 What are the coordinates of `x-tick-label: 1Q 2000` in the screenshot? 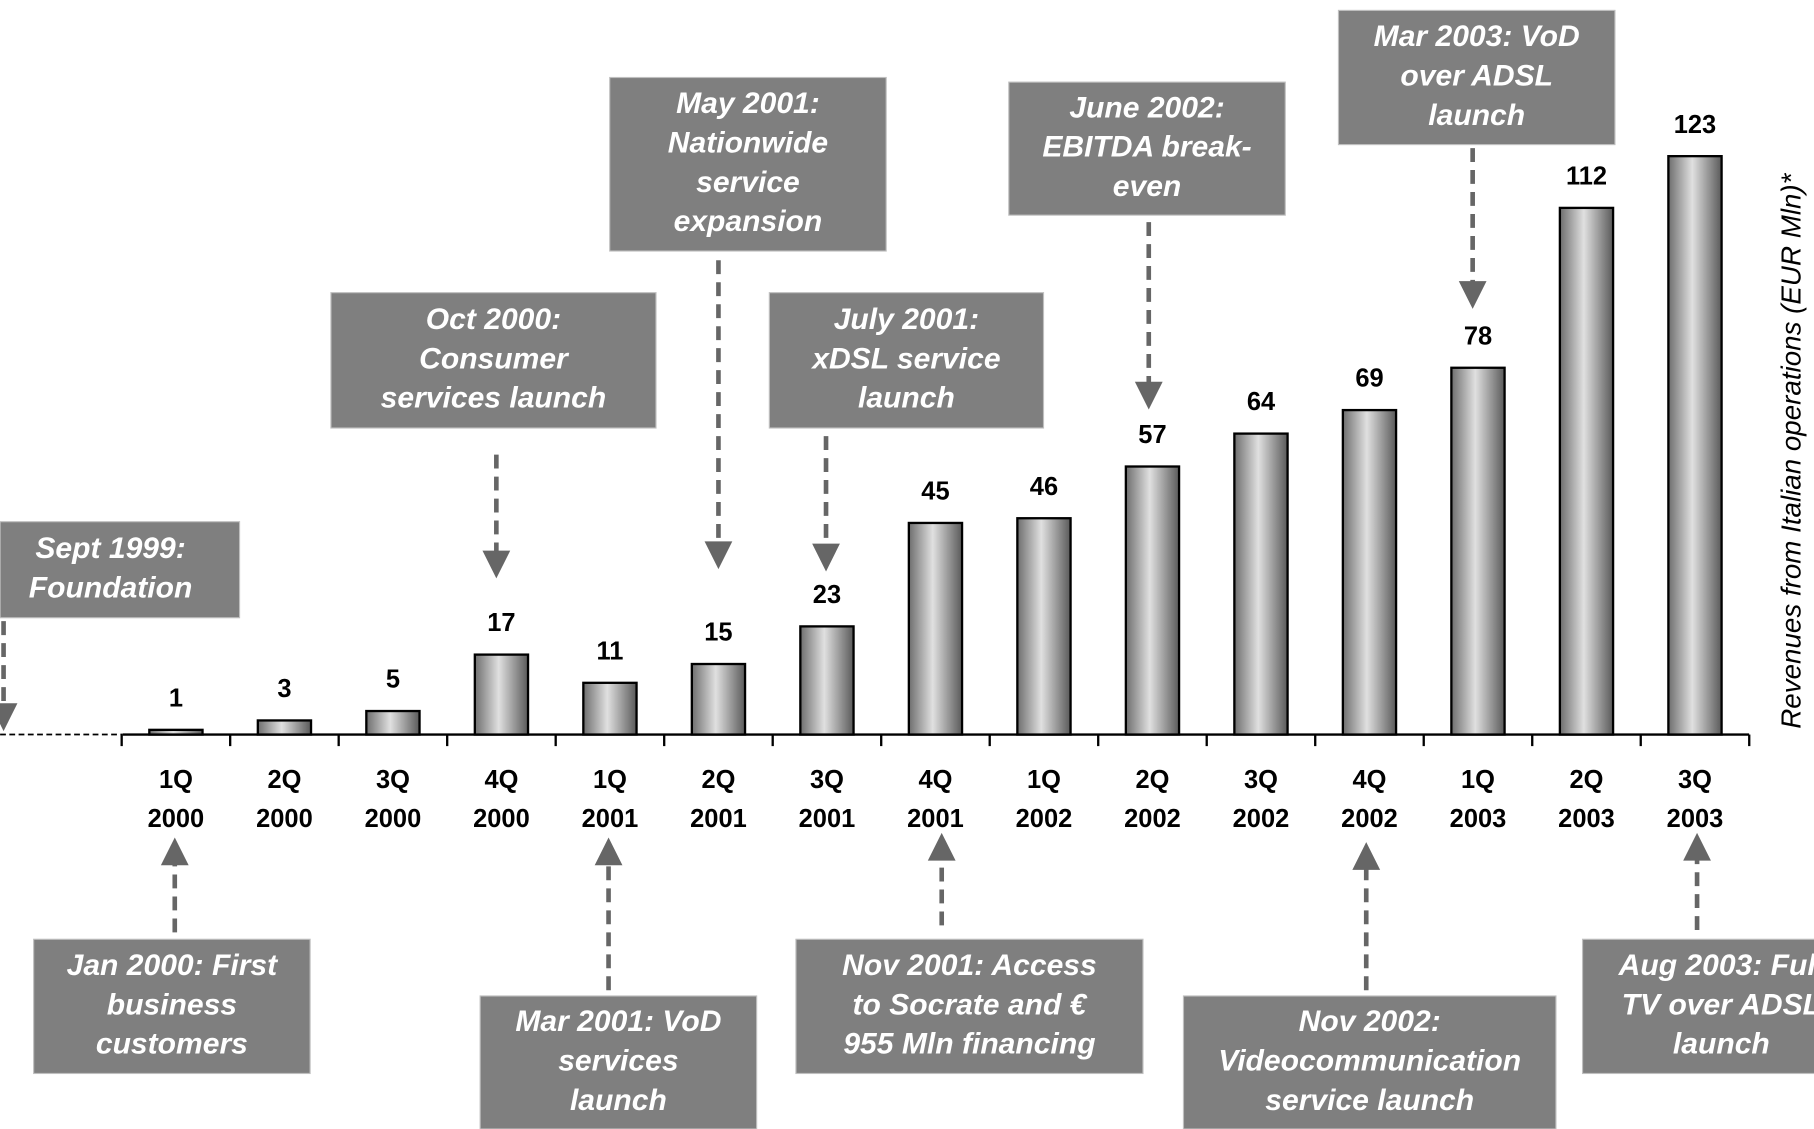 It's located at (176, 799).